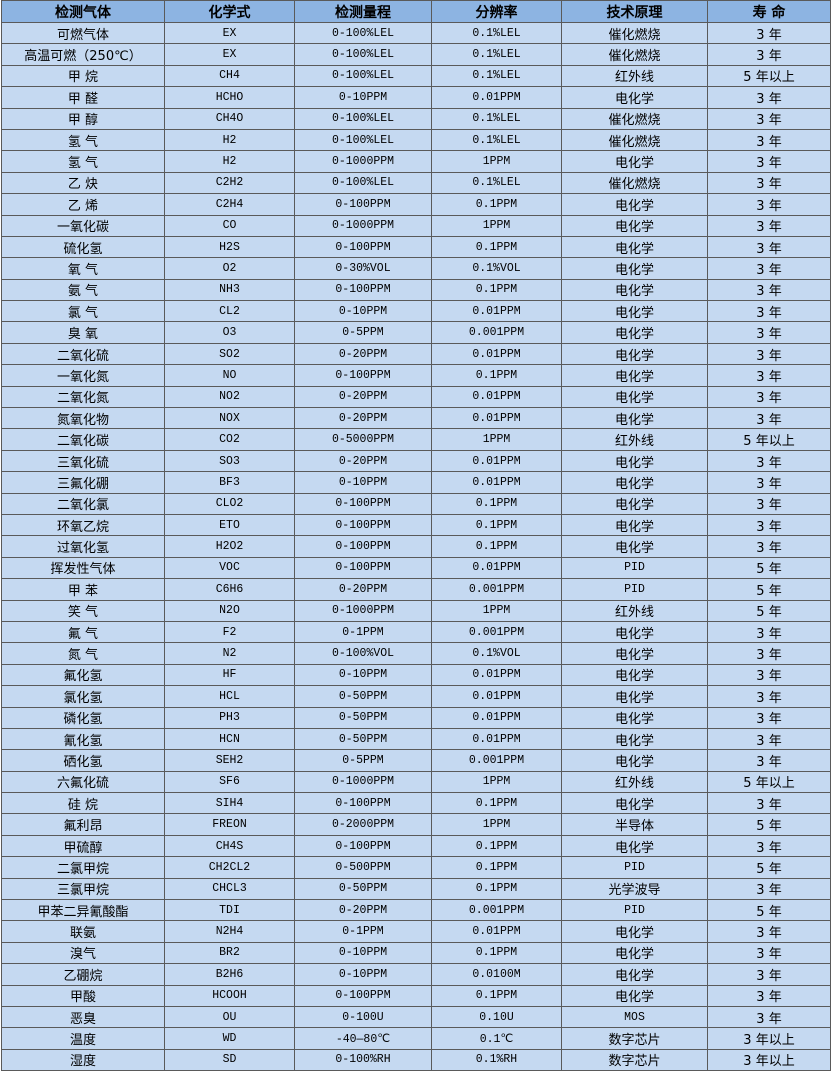 The width and height of the screenshot is (831, 1075). Describe the element at coordinates (416, 183) in the screenshot. I see `table-row: 乙 炔 C2H2 0-100%LEL 0.1%LEL 催化燃烧 3 年` at that location.